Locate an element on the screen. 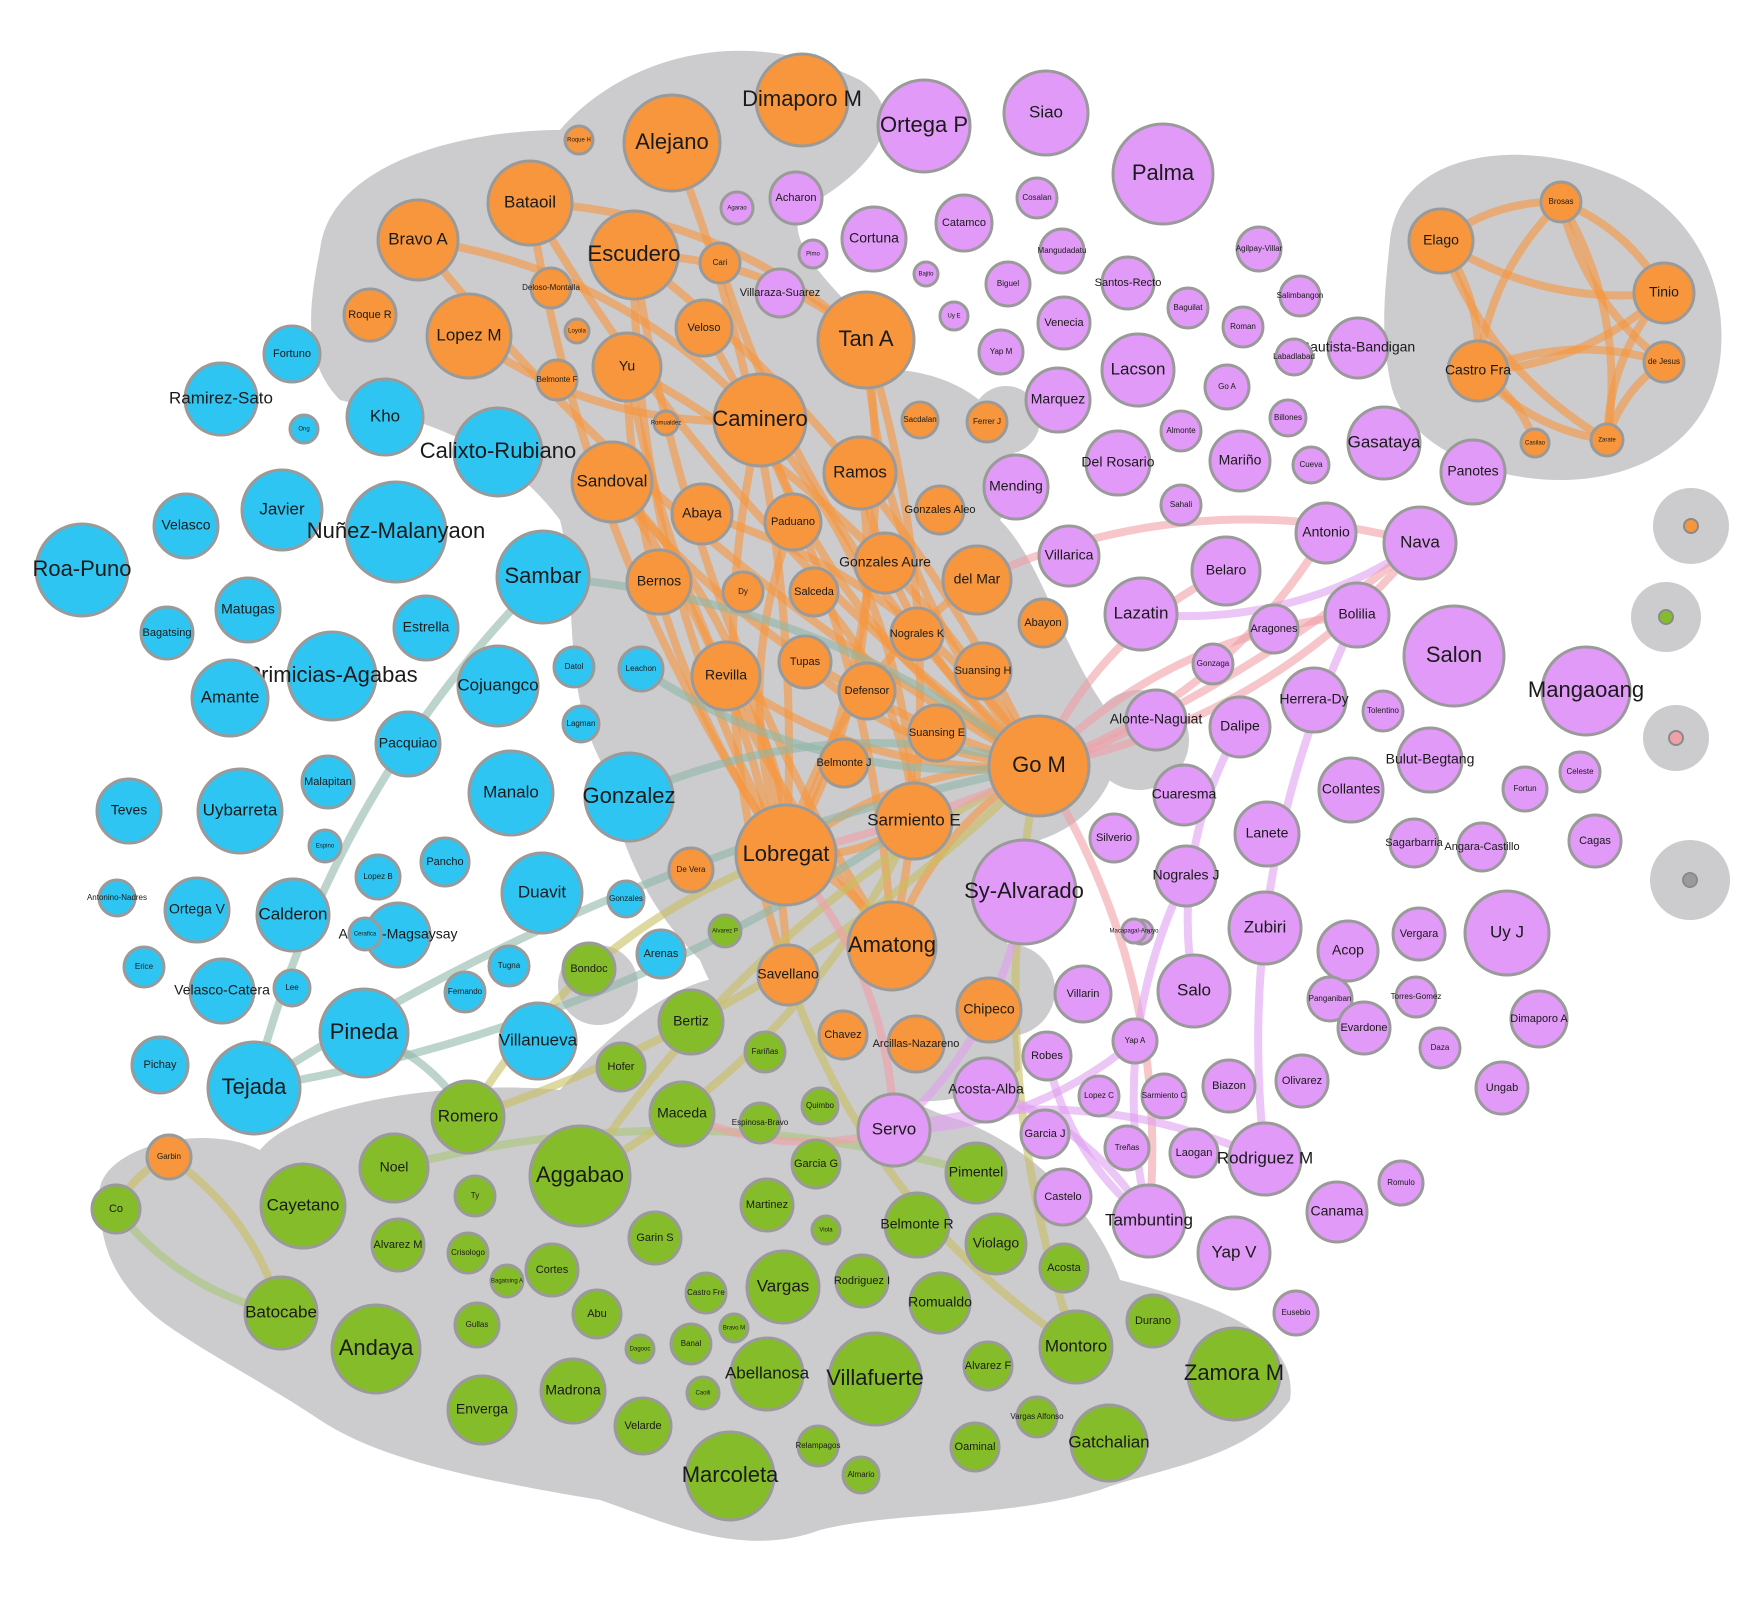 The height and width of the screenshot is (1608, 1743). node-duavit: Duavit is located at coordinates (542, 893).